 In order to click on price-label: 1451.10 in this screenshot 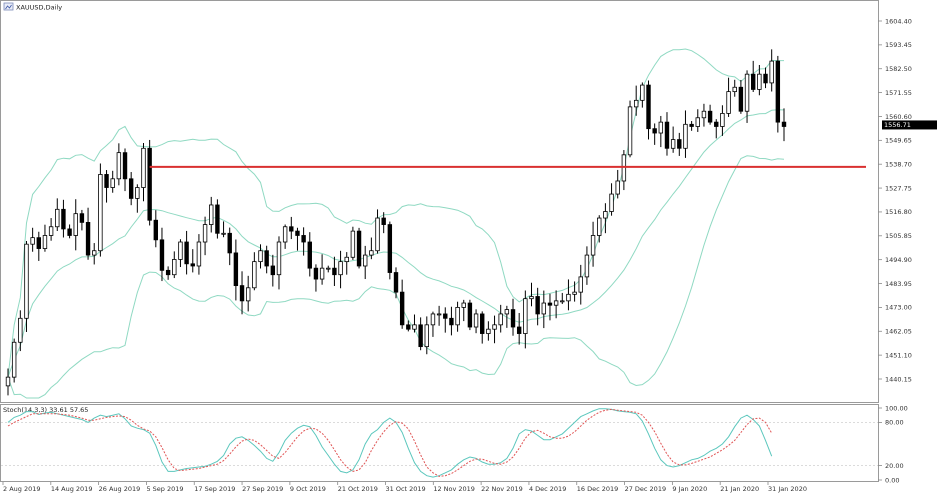, I will do `click(898, 355)`.